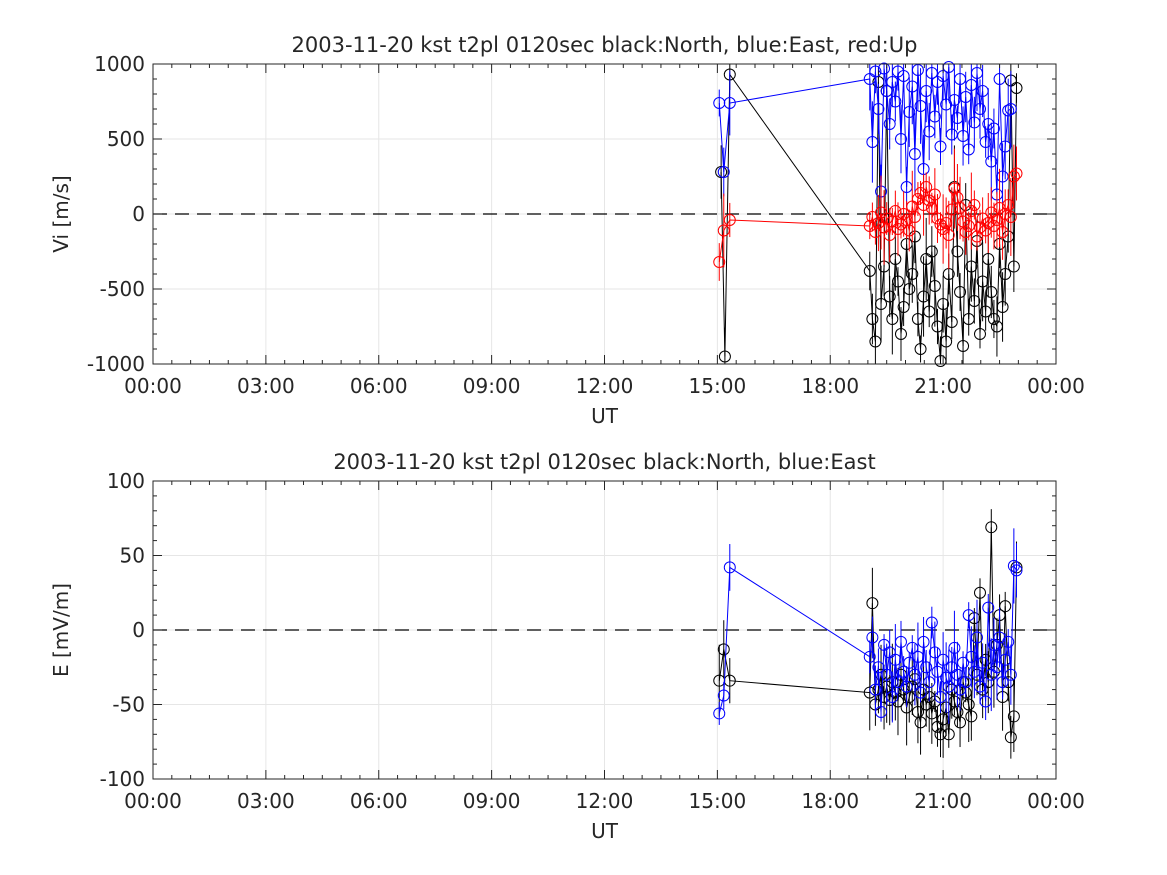 Image resolution: width=1167 pixels, height=875 pixels. I want to click on y-tick-label: -50, so click(128, 705).